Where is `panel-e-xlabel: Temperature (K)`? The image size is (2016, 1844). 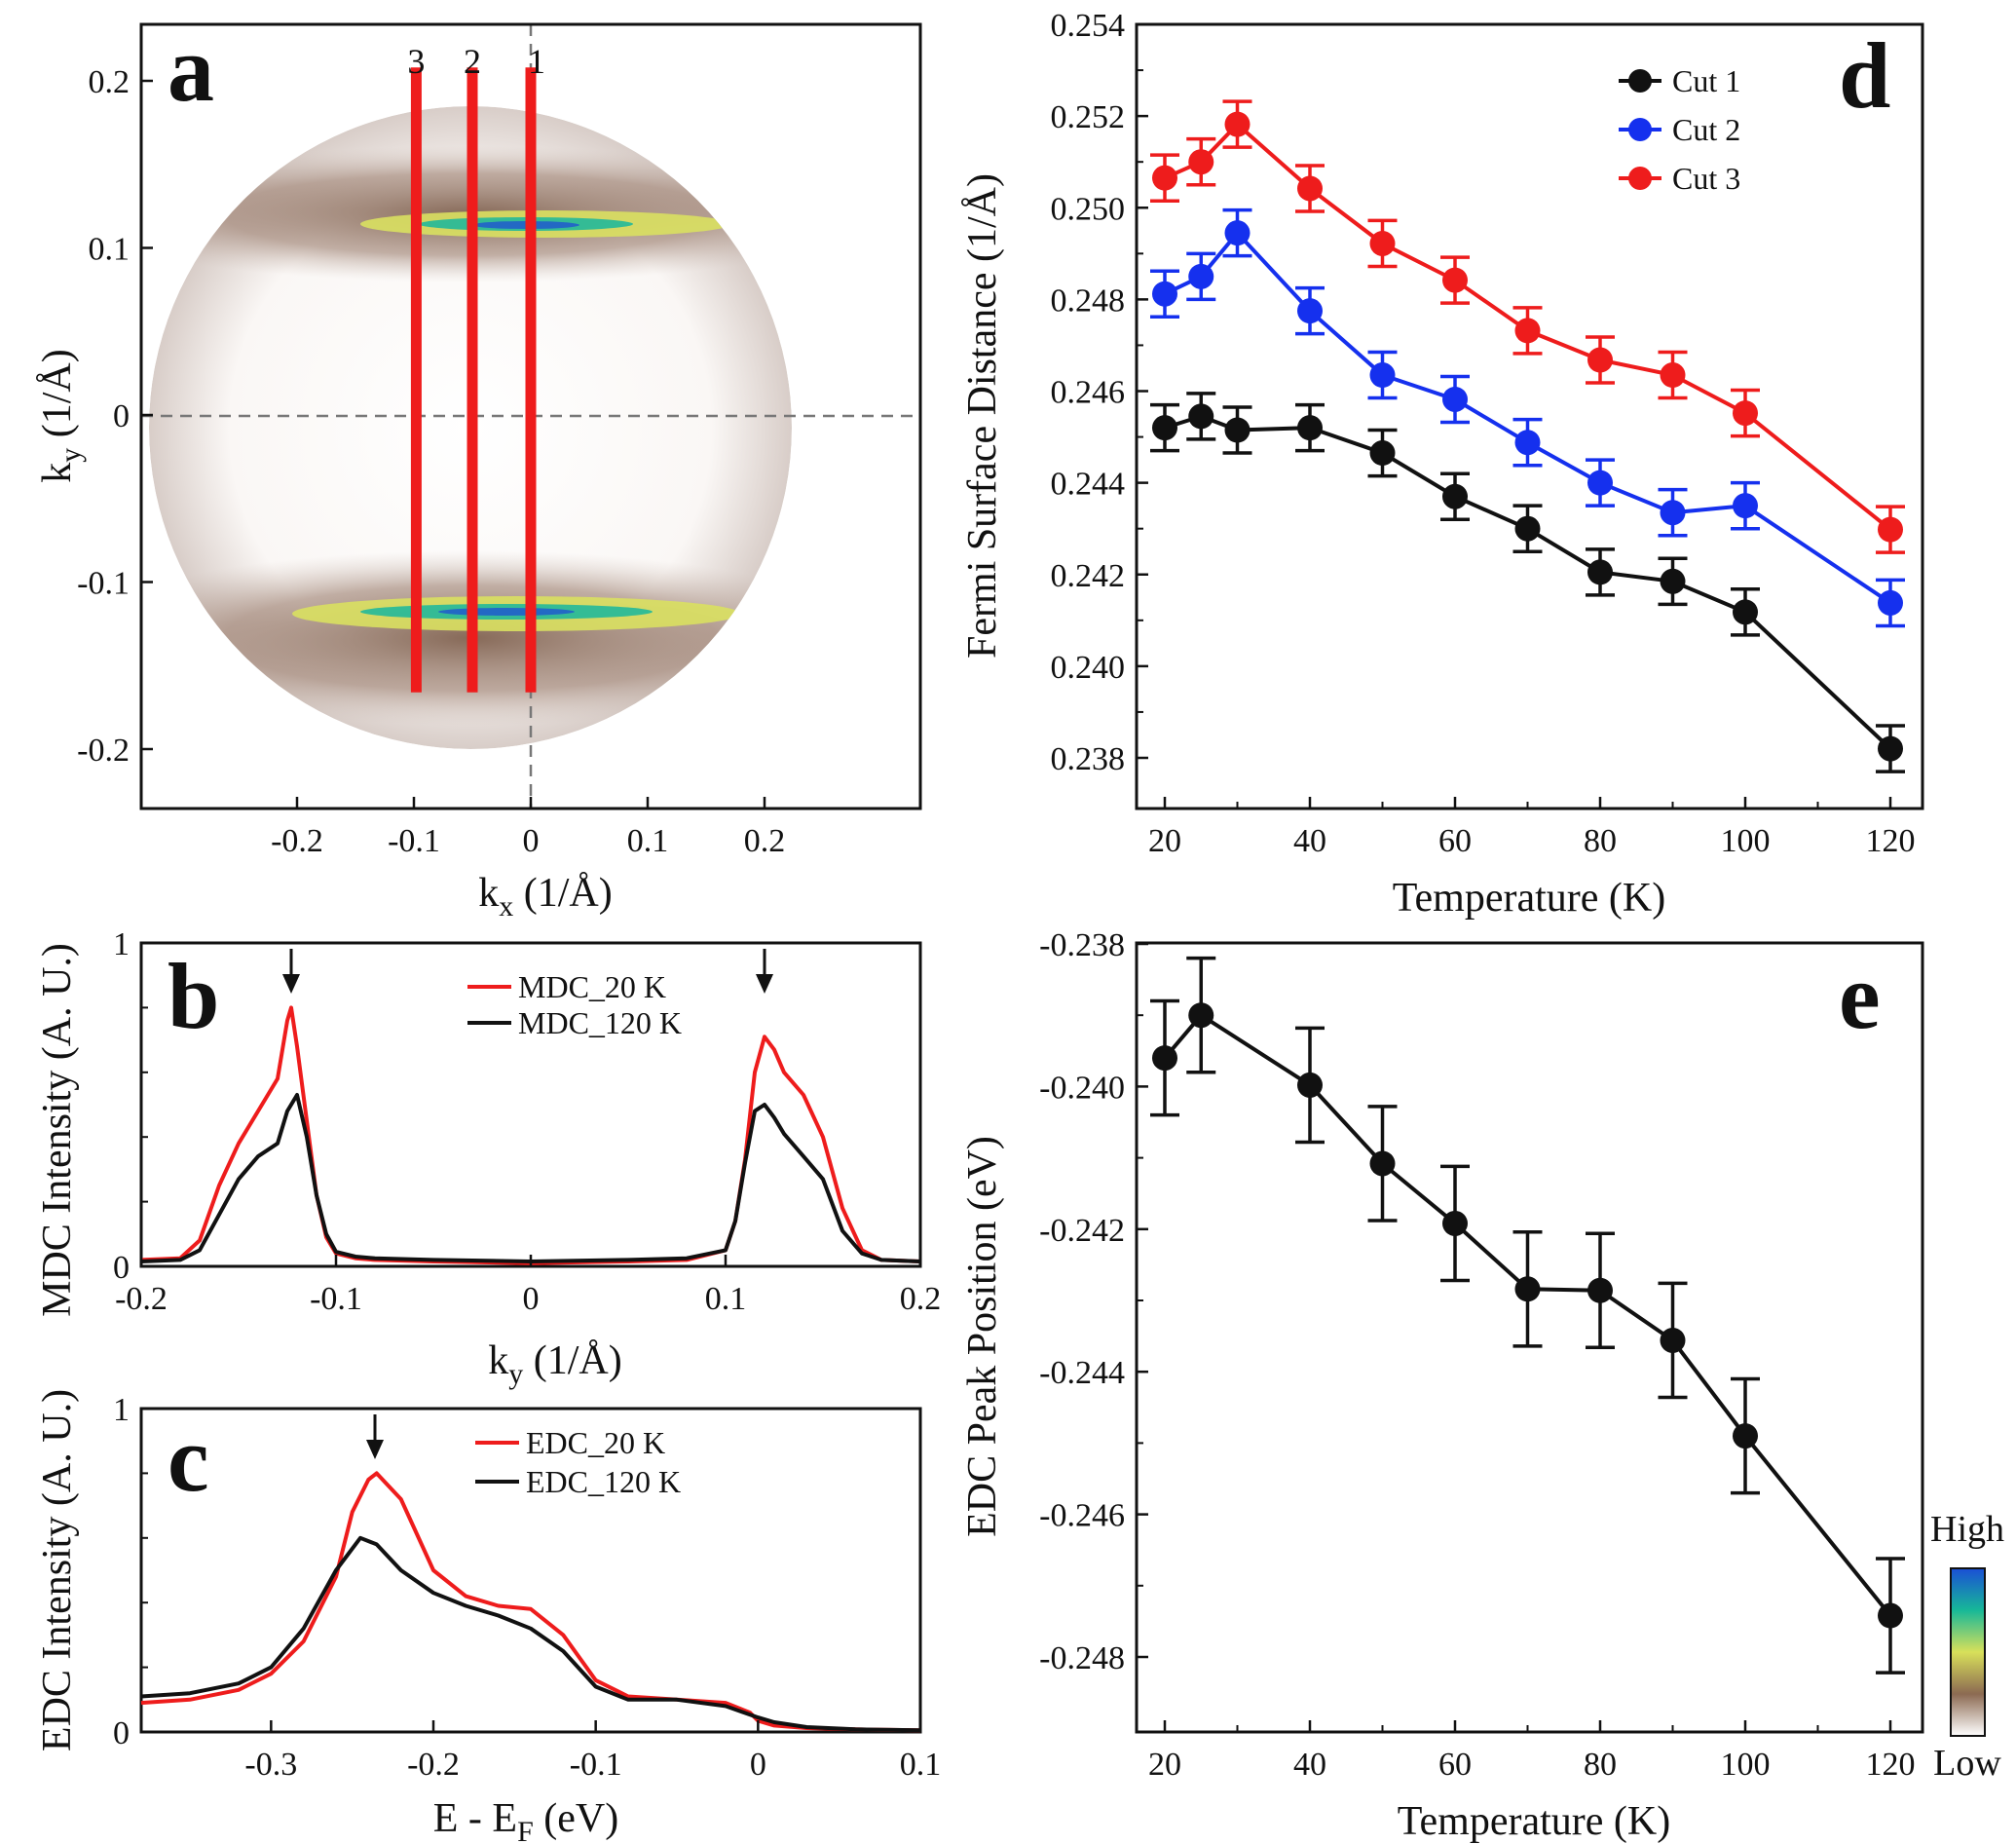 panel-e-xlabel: Temperature (K) is located at coordinates (1534, 1821).